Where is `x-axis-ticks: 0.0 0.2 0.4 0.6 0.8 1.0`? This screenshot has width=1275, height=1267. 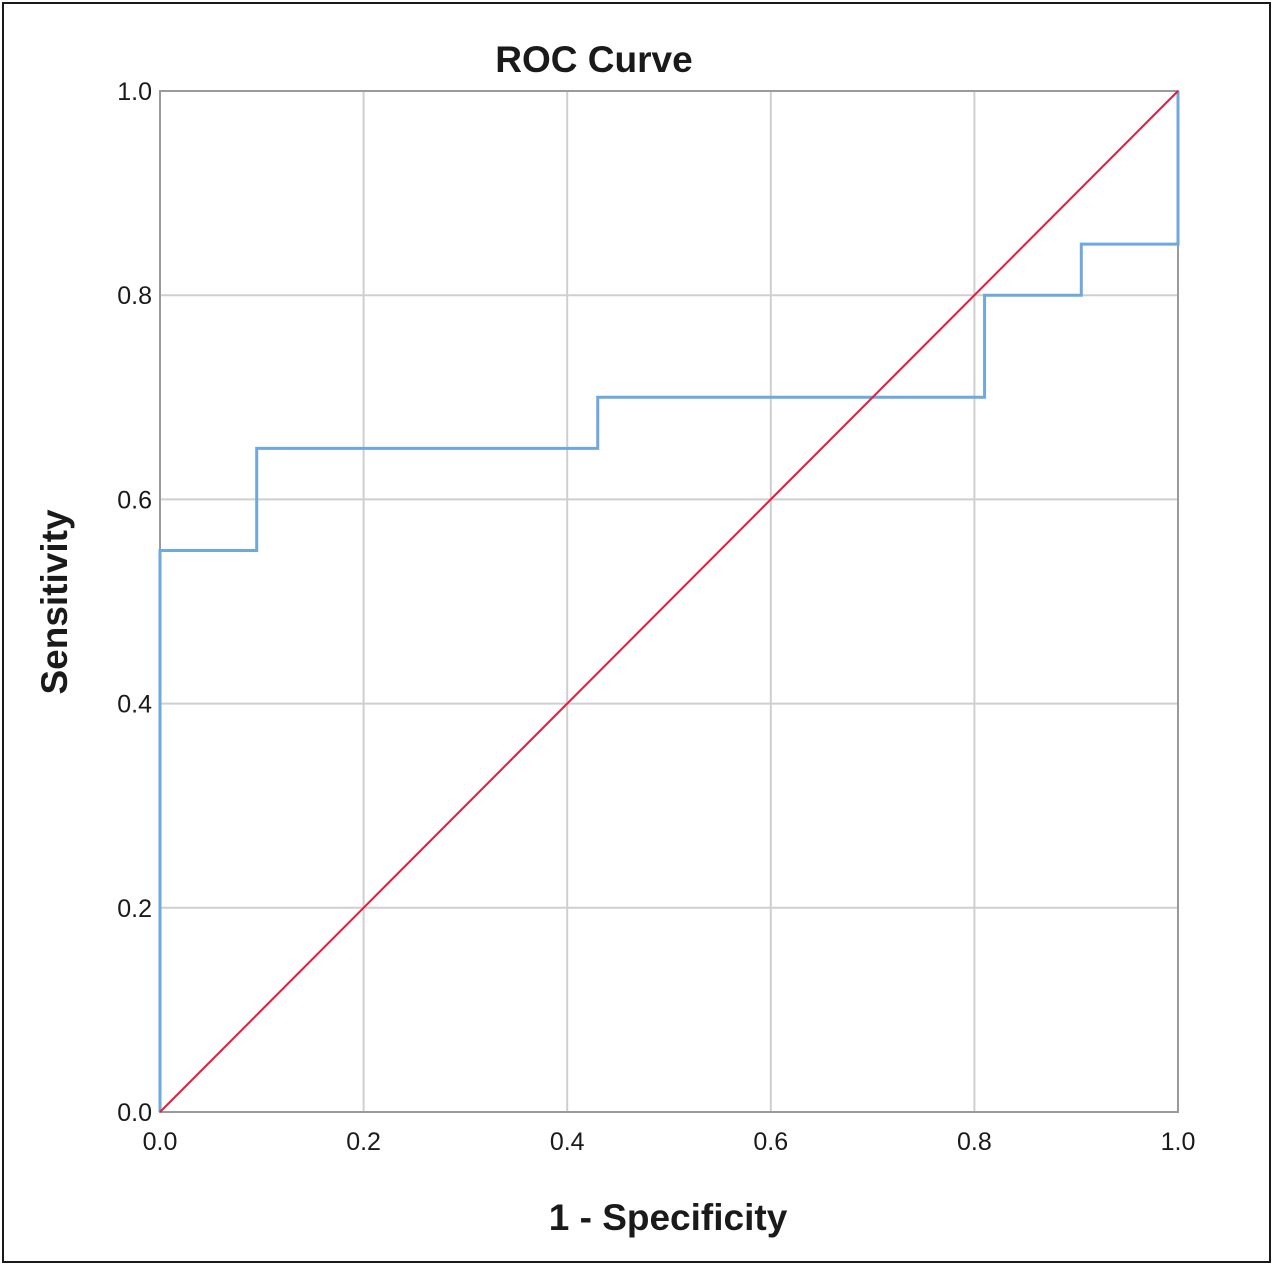
x-axis-ticks: 0.0 0.2 0.4 0.6 0.8 1.0 is located at coordinates (669, 1142).